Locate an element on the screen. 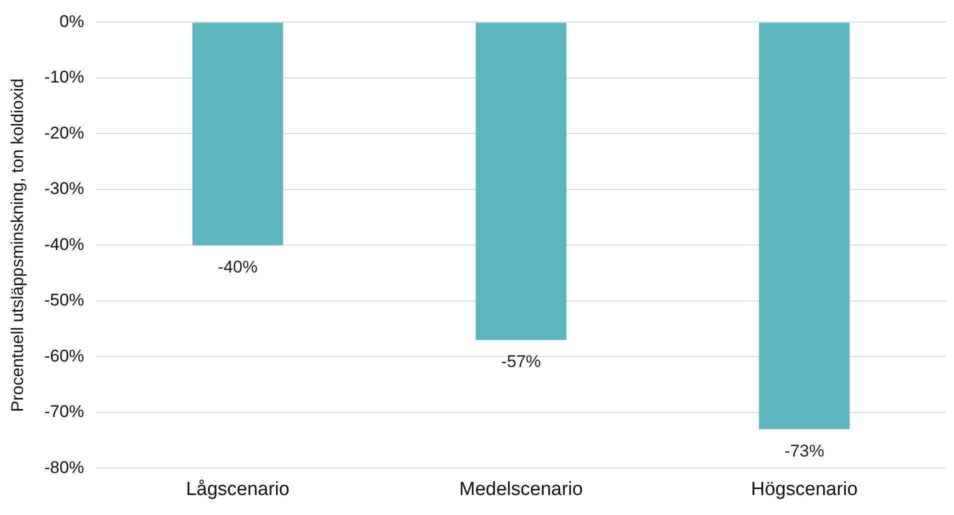 The height and width of the screenshot is (515, 954). data-label: -40% is located at coordinates (238, 266).